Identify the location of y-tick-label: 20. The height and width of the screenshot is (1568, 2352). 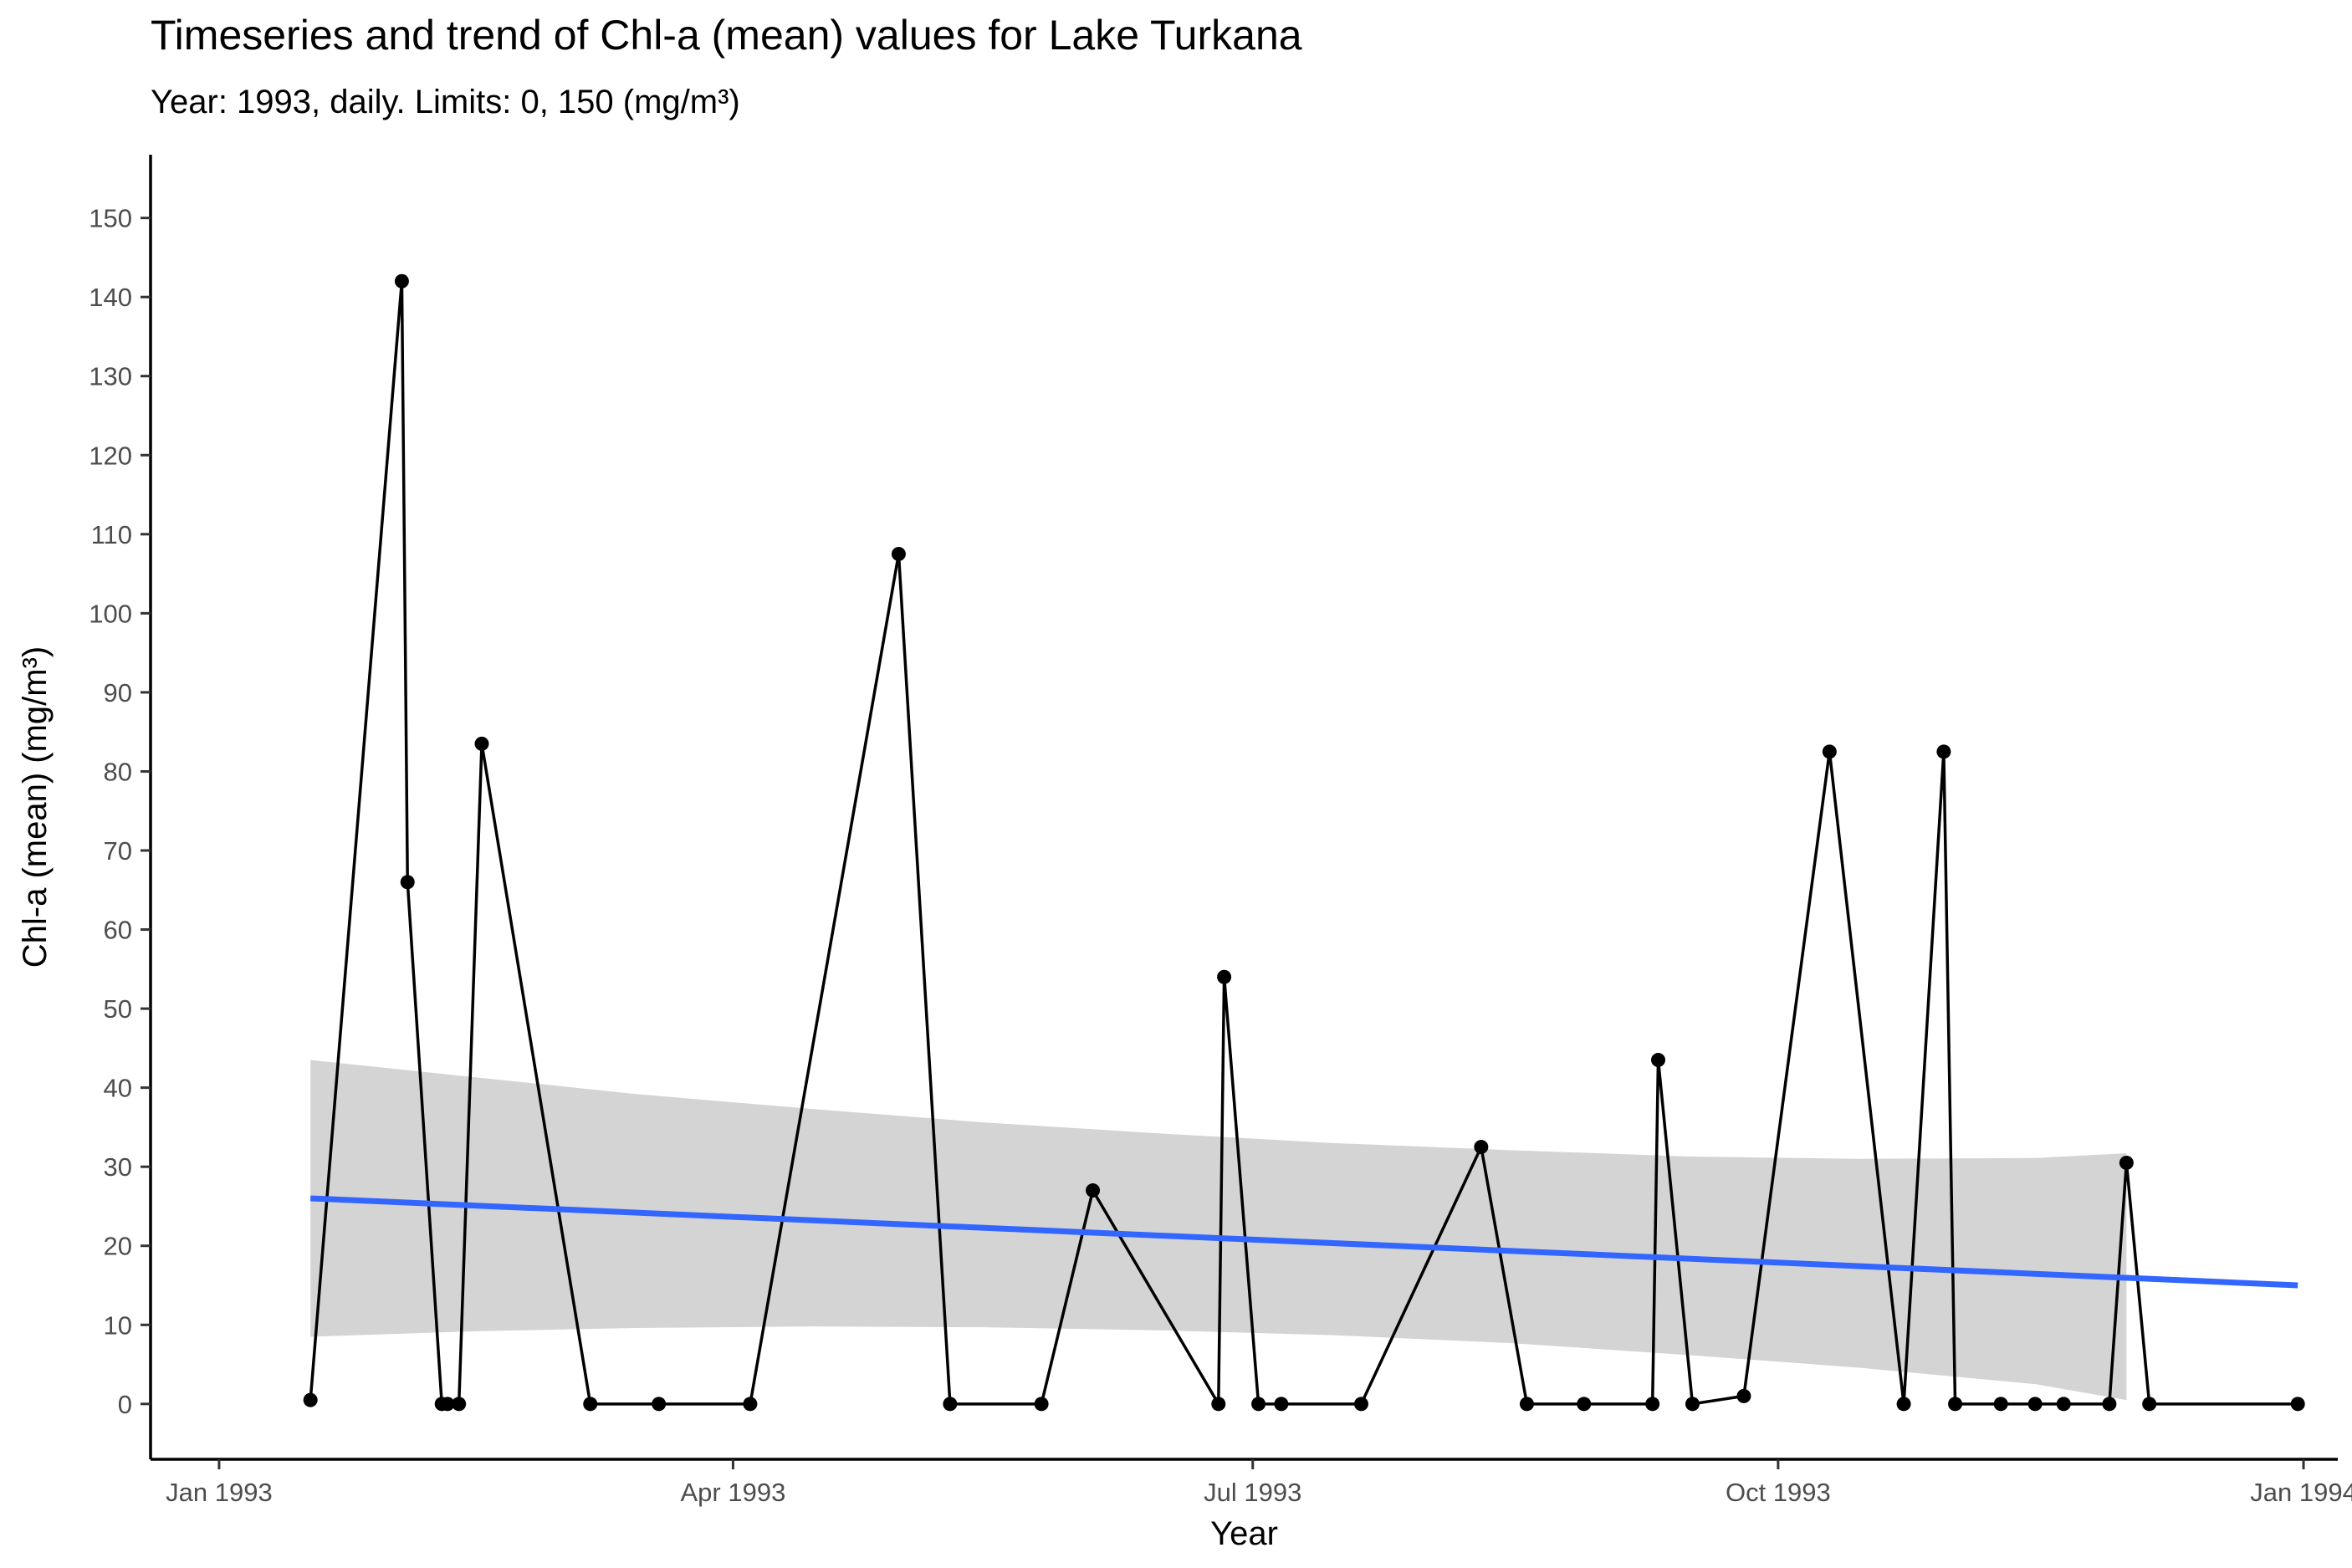
(118, 1246).